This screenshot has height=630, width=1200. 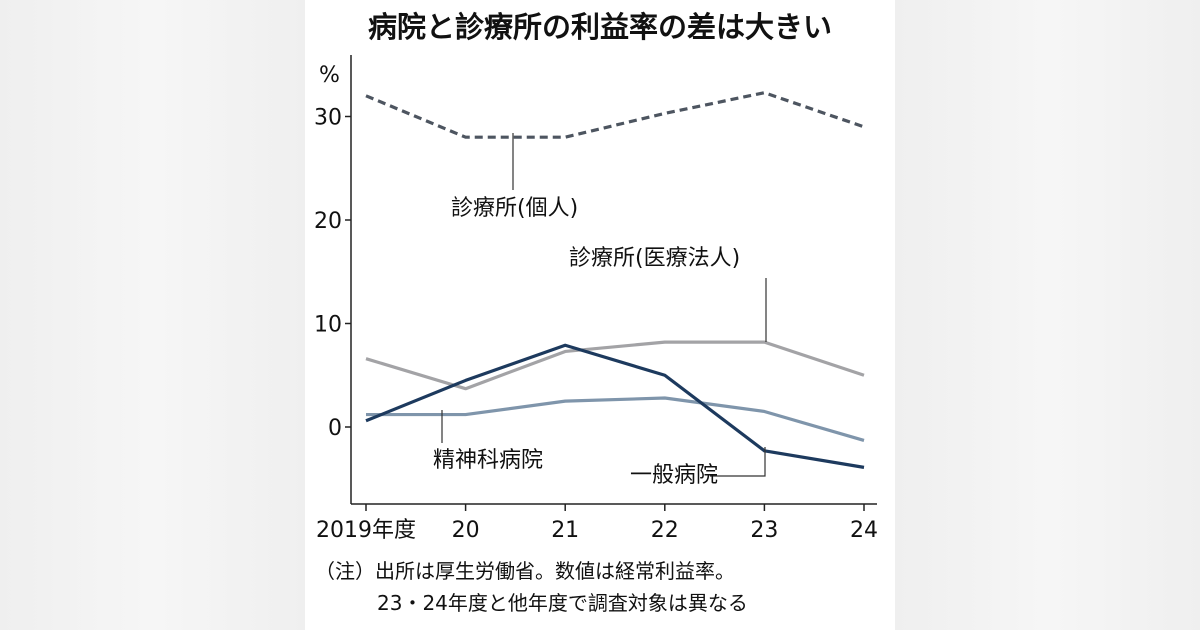 What do you see at coordinates (488, 460) in the screenshot?
I see `series-label: 精神科病院` at bounding box center [488, 460].